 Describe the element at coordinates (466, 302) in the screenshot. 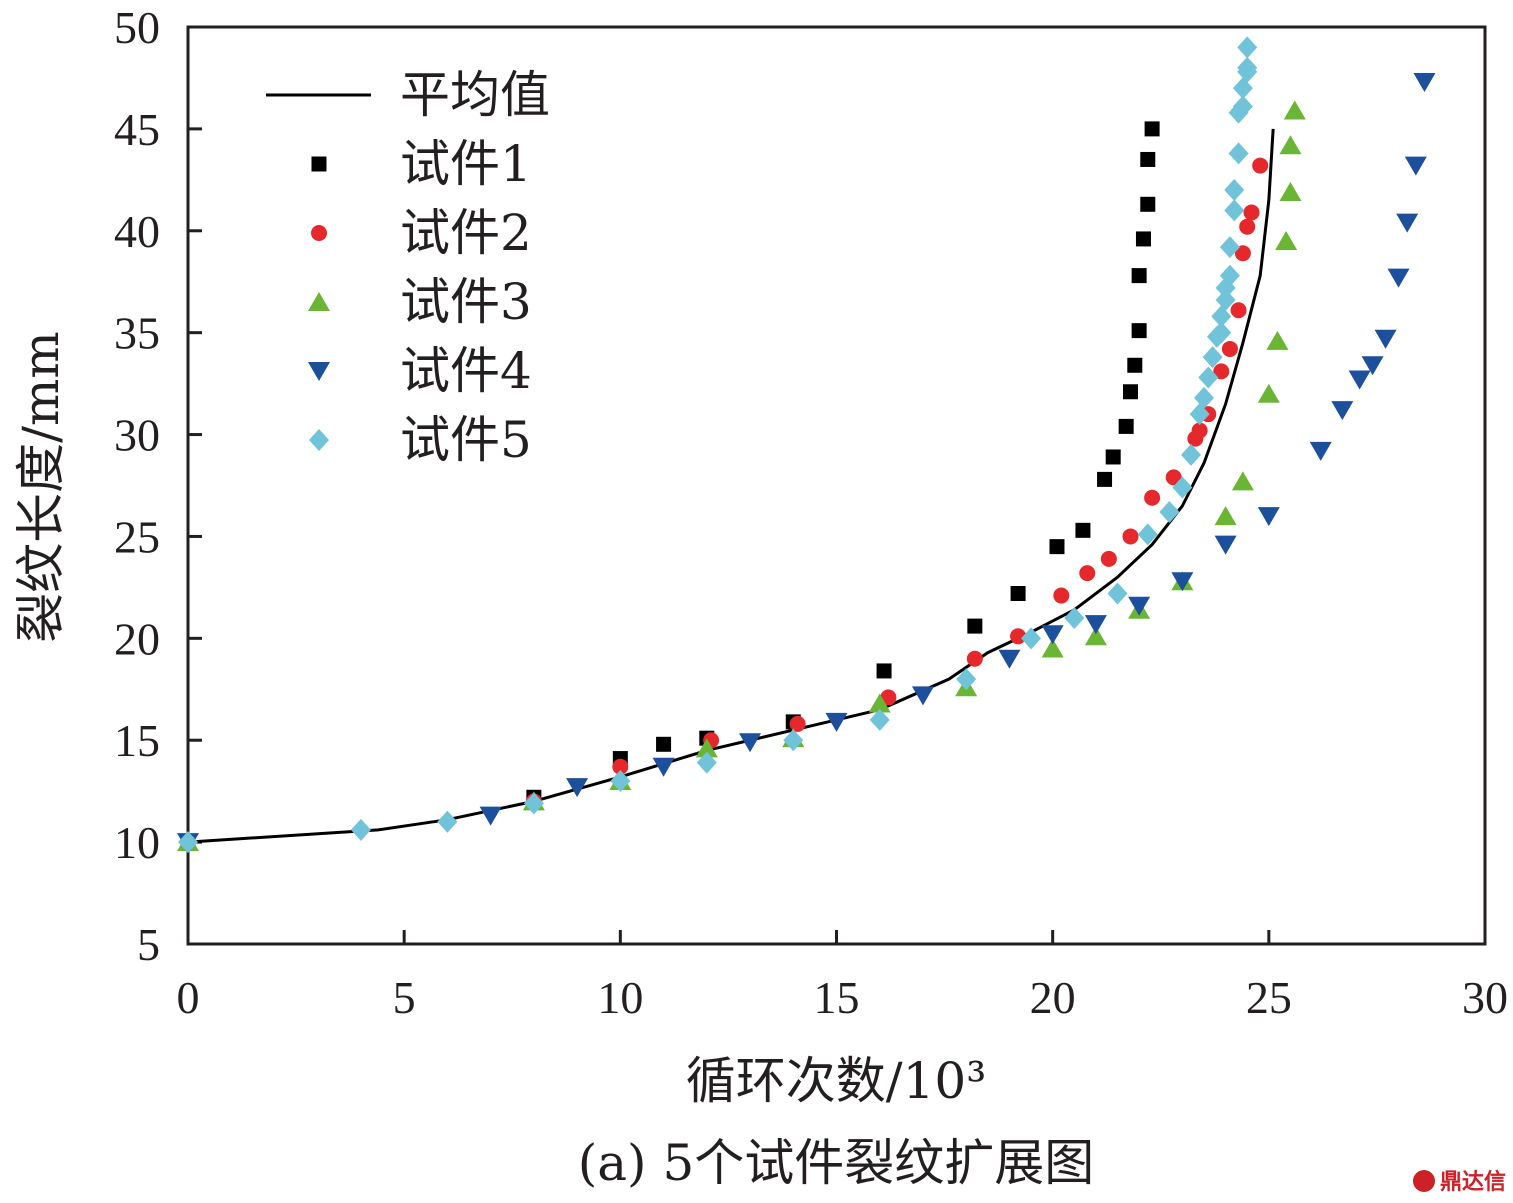

I see `legend-label: 试件3` at that location.